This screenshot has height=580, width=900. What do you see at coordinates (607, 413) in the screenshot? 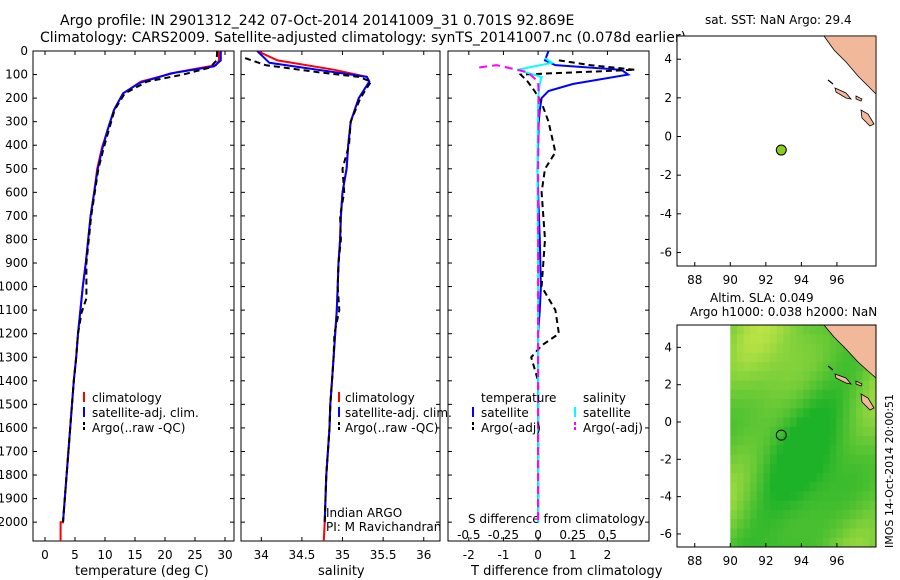
I see `legend-label-s-satellite: satellite` at bounding box center [607, 413].